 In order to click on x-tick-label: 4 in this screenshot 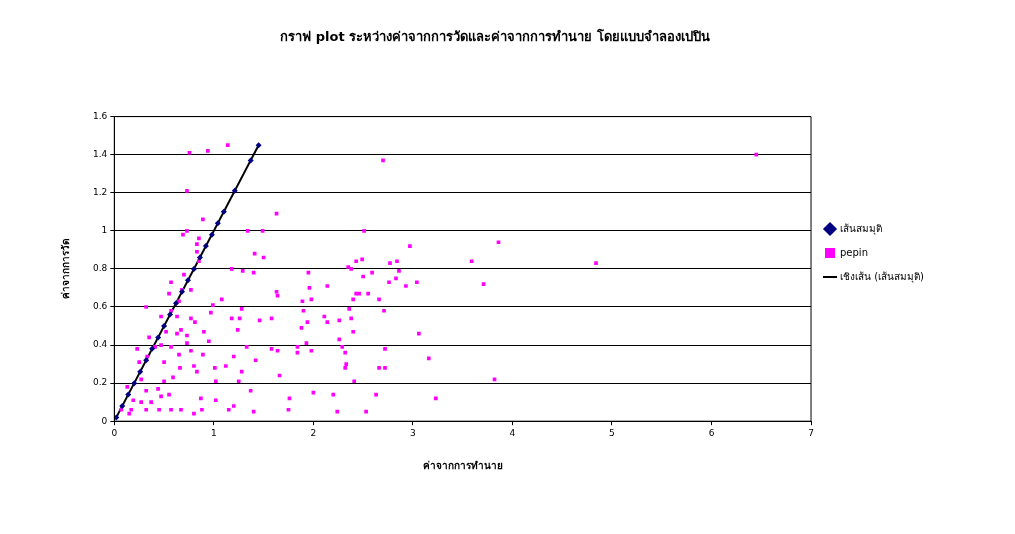, I will do `click(512, 432)`.